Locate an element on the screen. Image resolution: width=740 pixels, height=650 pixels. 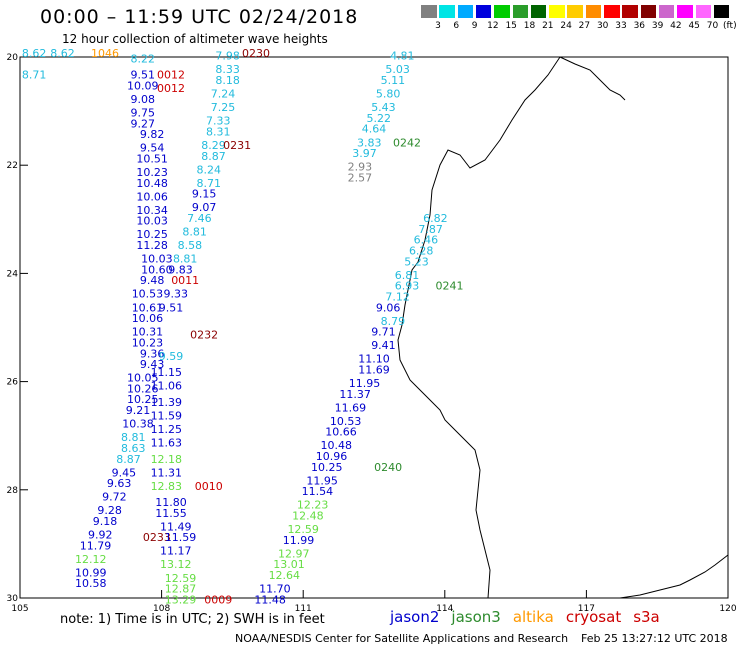
wave-height-label: 11.17 is located at coordinates (176, 551).